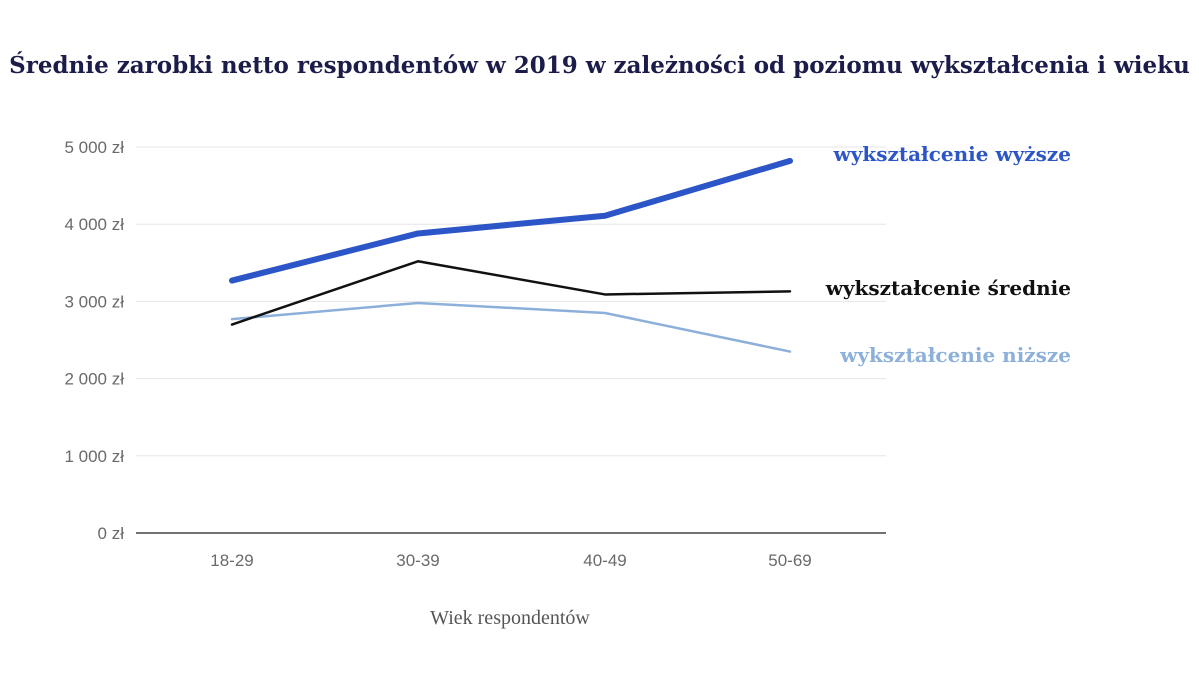  Describe the element at coordinates (94, 224) in the screenshot. I see `y-tick-label: 4 000 zł` at that location.